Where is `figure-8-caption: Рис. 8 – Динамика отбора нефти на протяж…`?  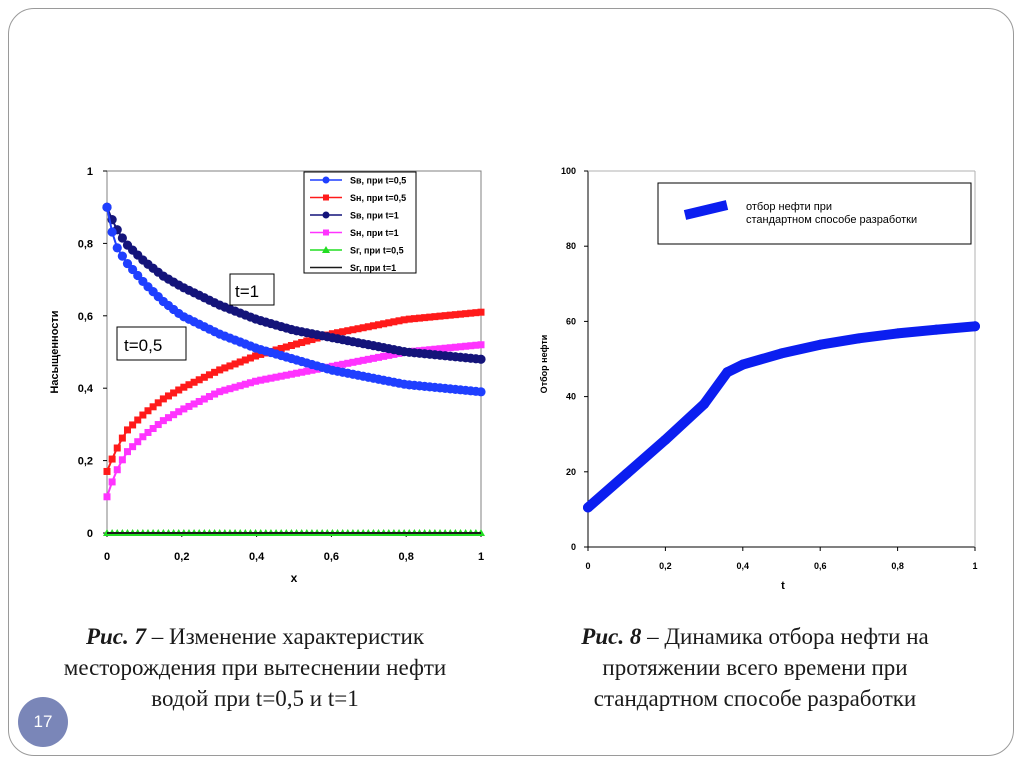 figure-8-caption: Рис. 8 – Динамика отбора нефти на протяж… is located at coordinates (755, 667).